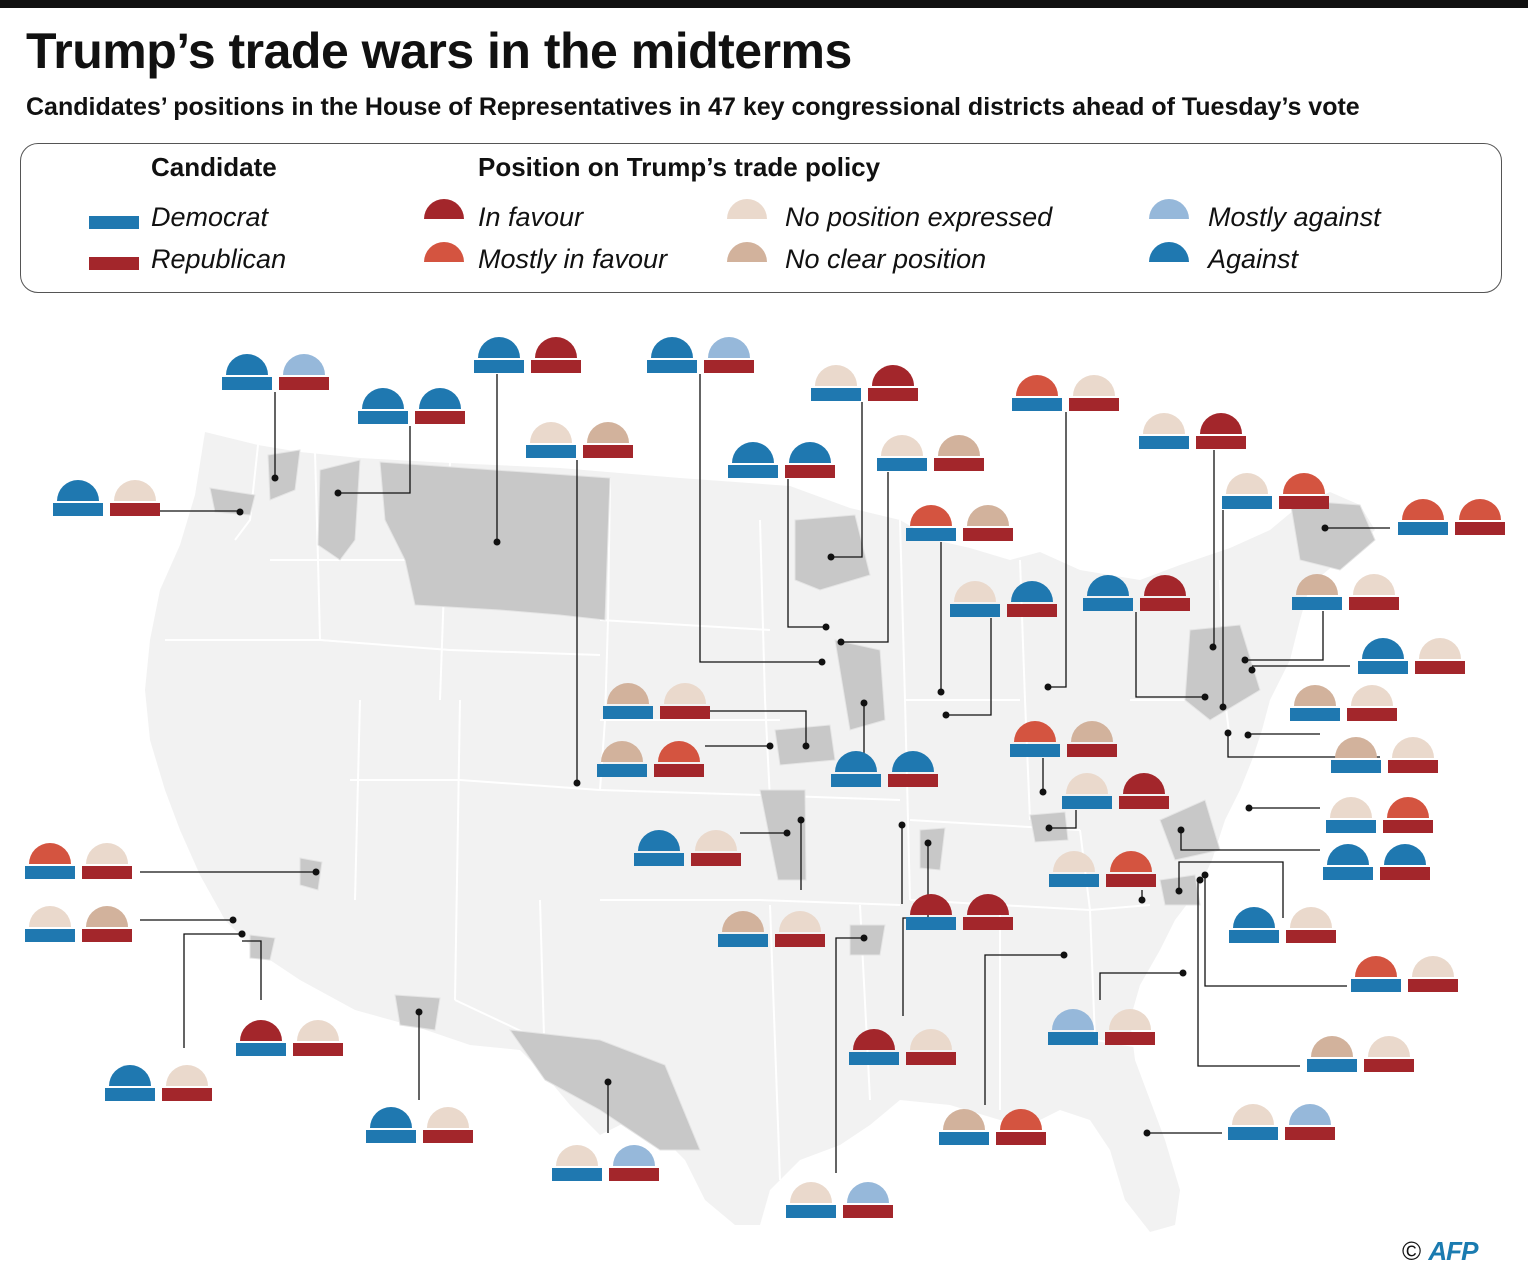 Image resolution: width=1528 pixels, height=1288 pixels. Describe the element at coordinates (747, 209) in the screenshot. I see `legend-no-position-swatch` at that location.